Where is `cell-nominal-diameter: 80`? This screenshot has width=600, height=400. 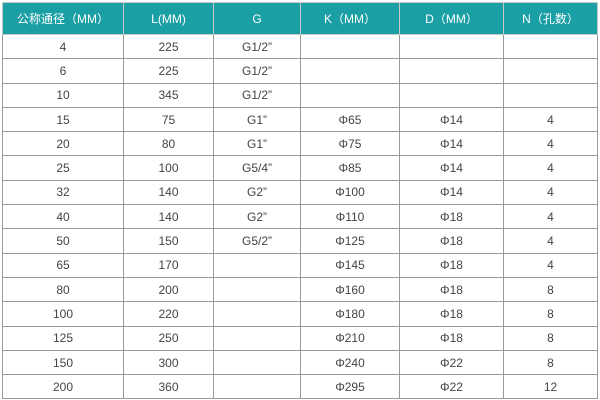
cell-nominal-diameter: 80 is located at coordinates (63, 289).